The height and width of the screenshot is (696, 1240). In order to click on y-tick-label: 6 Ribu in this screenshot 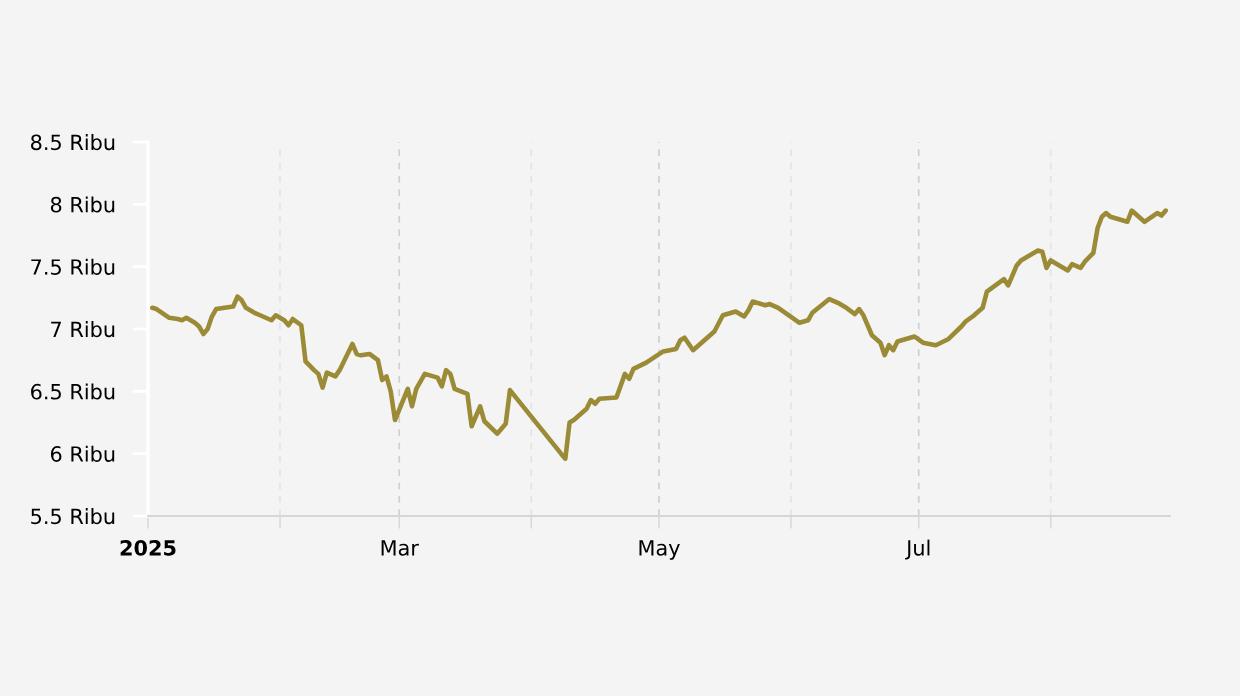, I will do `click(82, 453)`.